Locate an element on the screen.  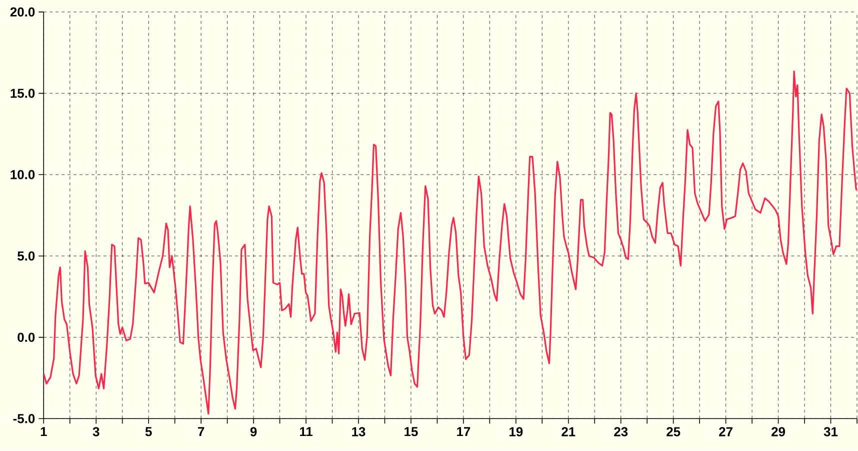
y-tick-label: 20.0 is located at coordinates (22, 12).